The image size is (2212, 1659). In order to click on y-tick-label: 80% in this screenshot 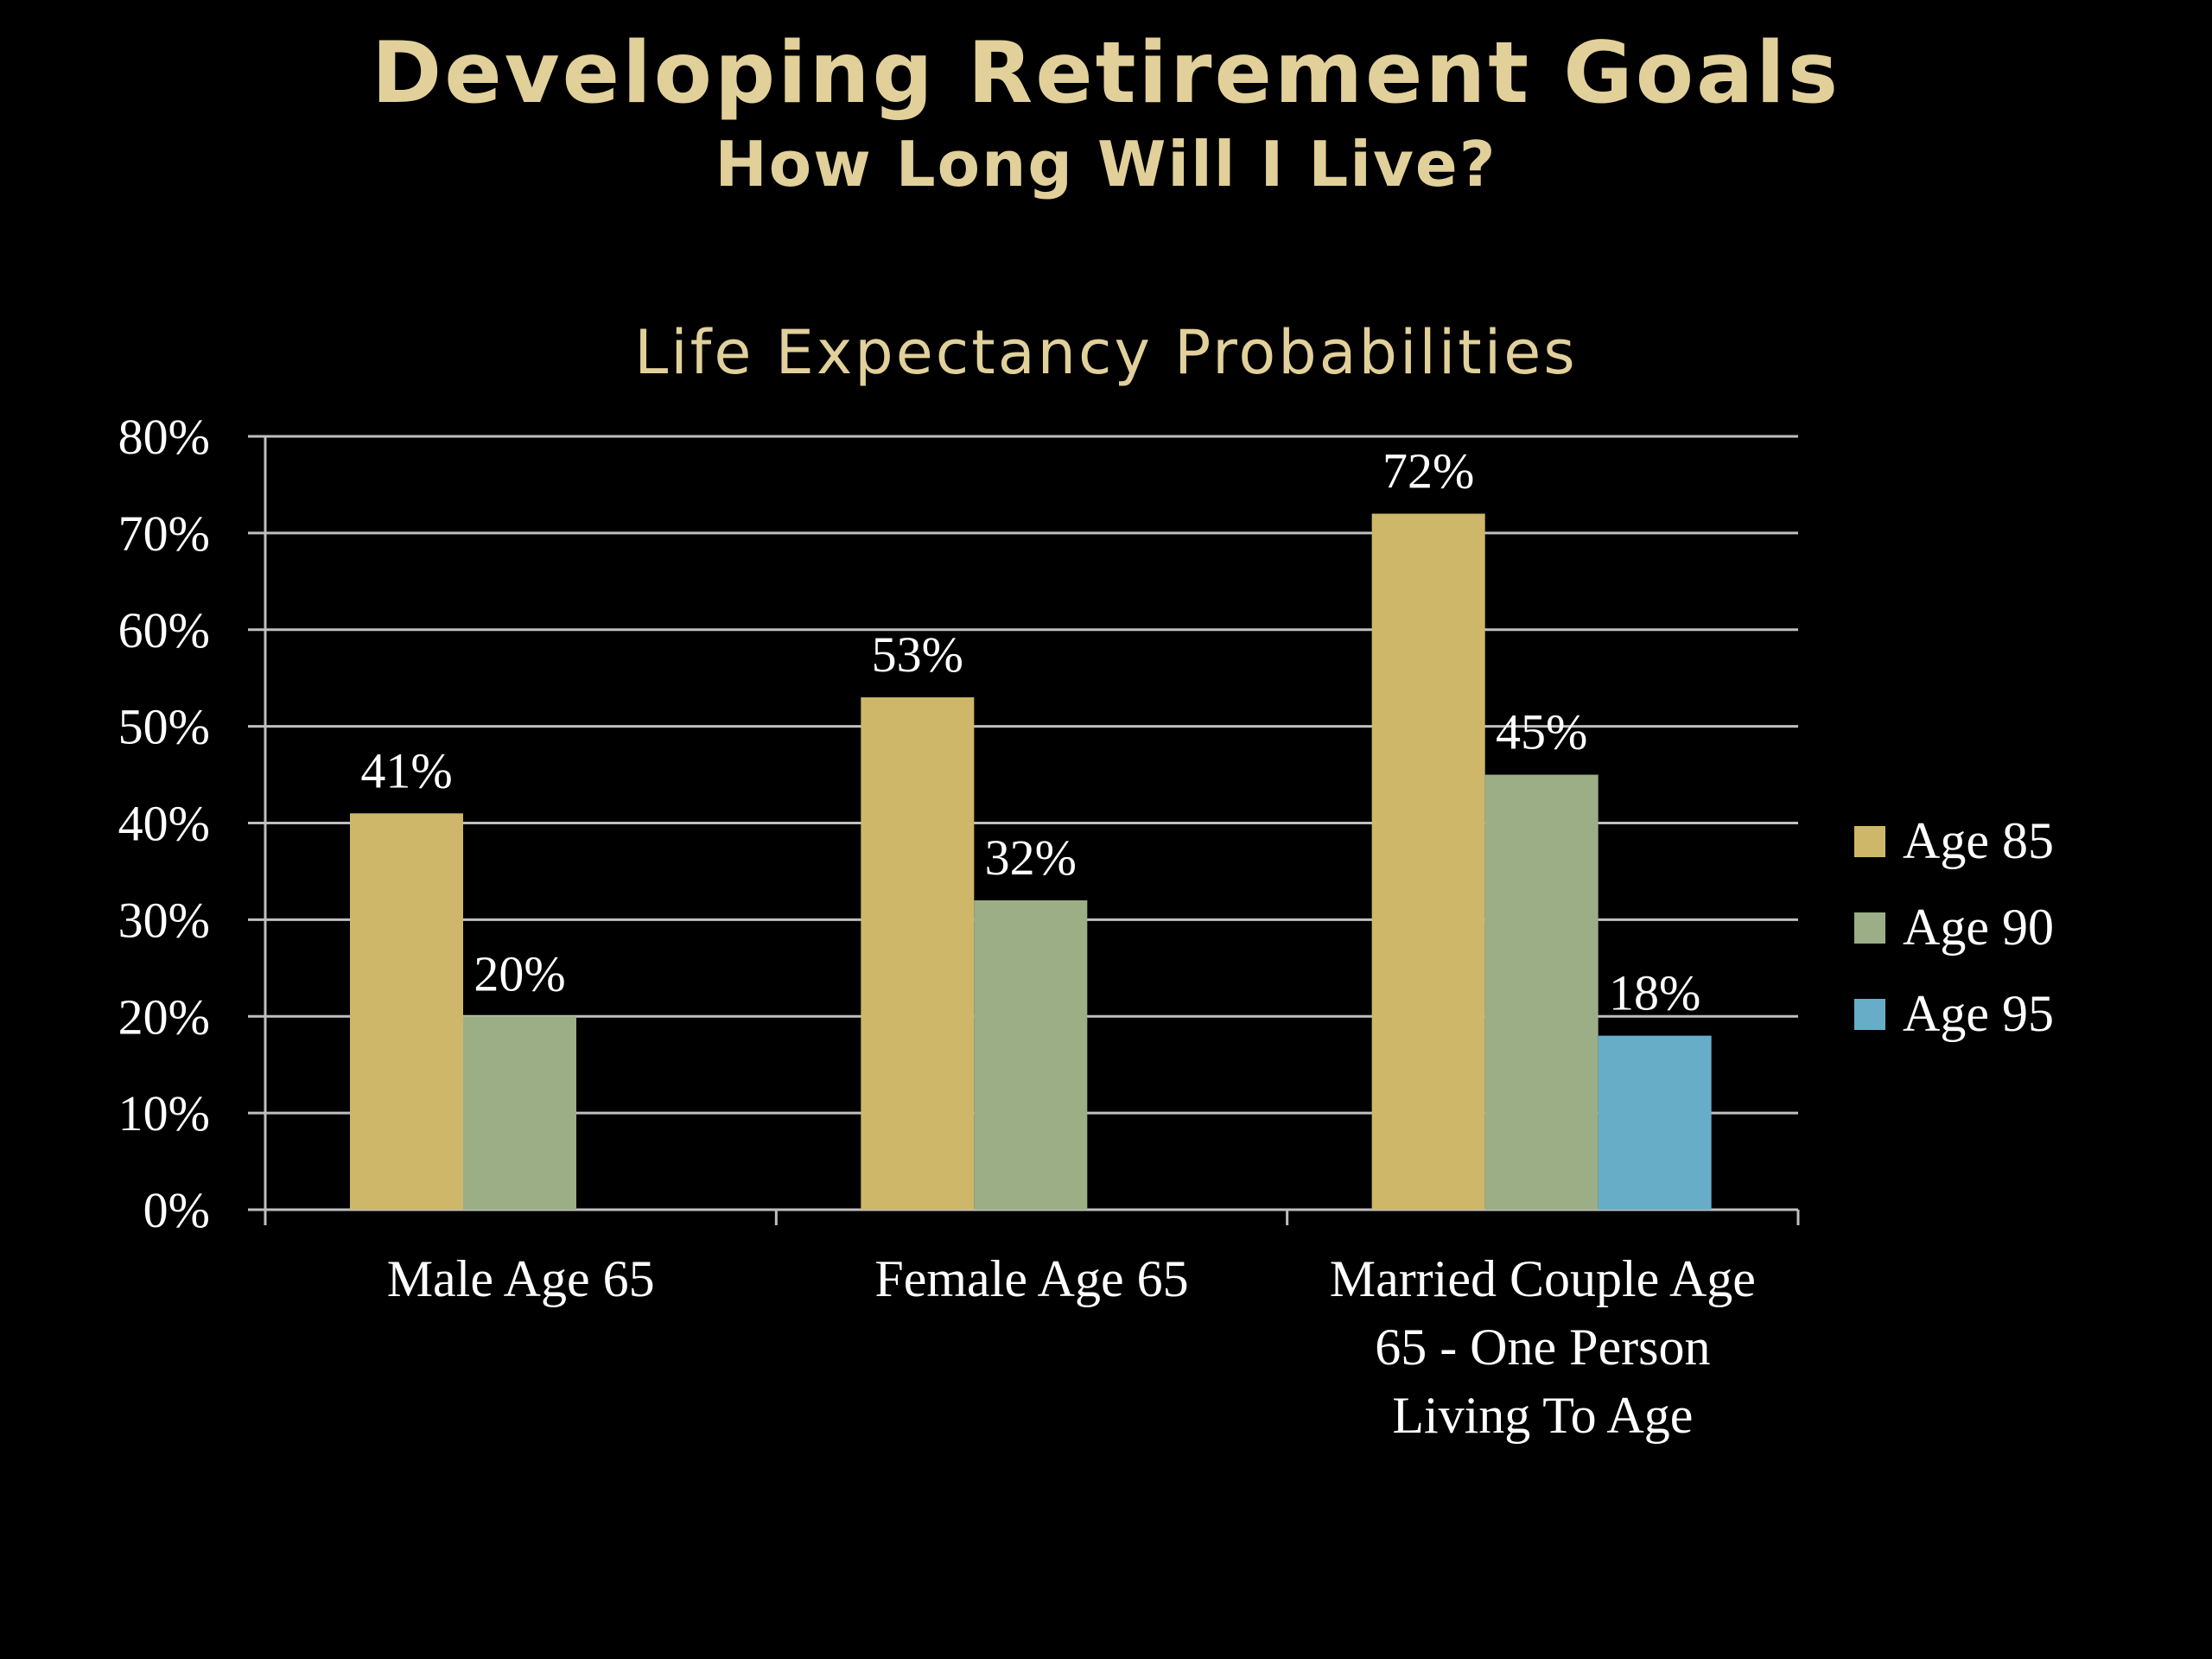, I will do `click(164, 437)`.